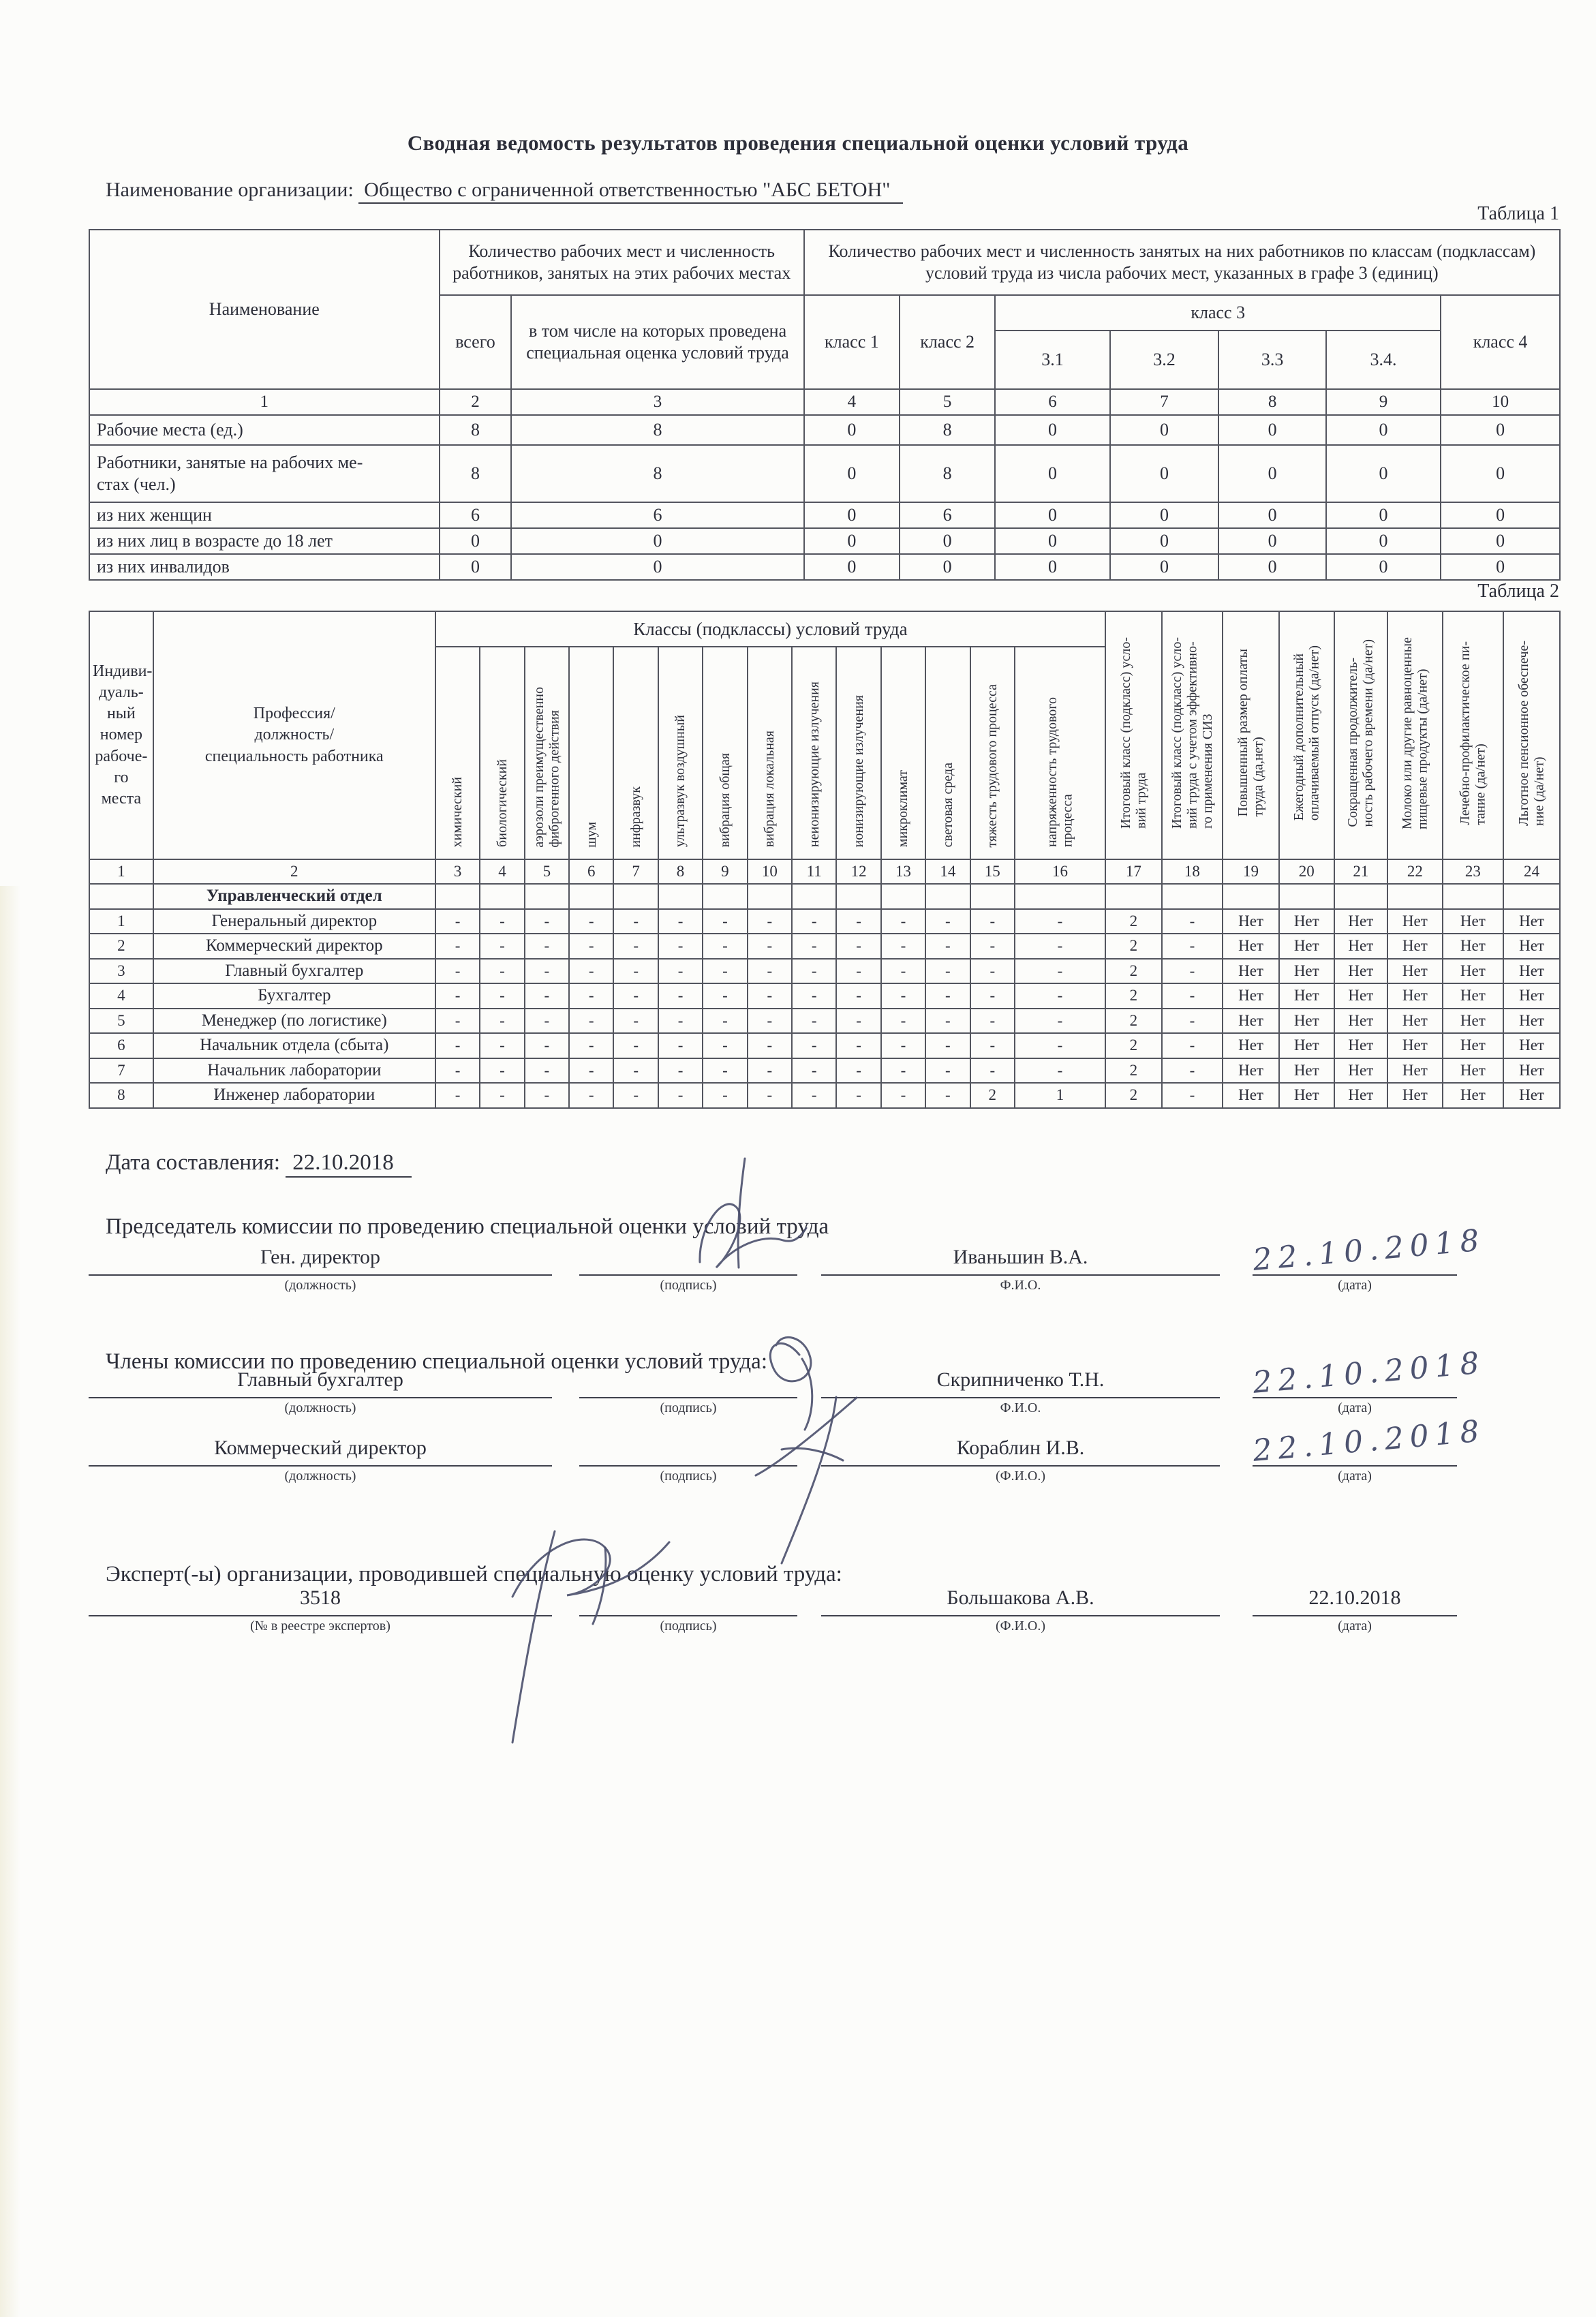  Describe the element at coordinates (475, 474) in the screenshot. I see `t1-value-r2-c2: 8` at that location.